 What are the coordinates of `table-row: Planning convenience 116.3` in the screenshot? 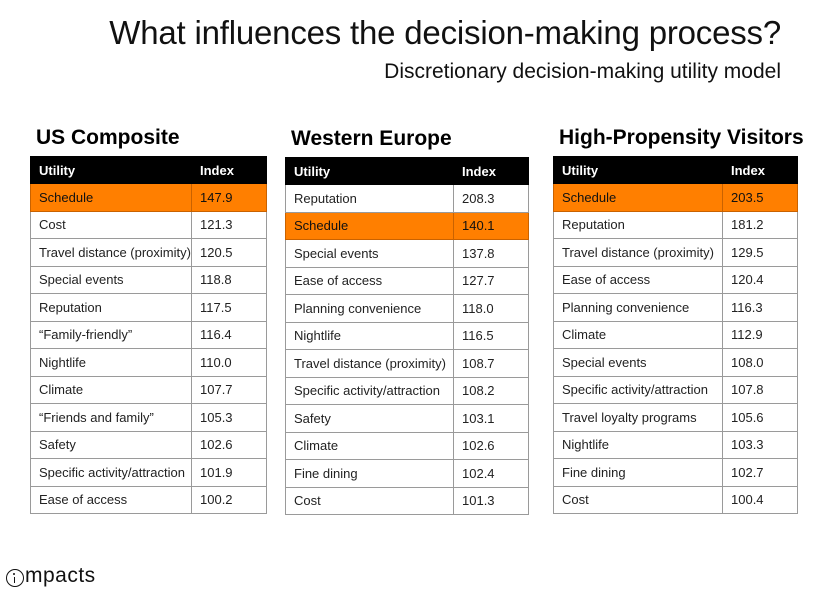 It's located at (675, 307).